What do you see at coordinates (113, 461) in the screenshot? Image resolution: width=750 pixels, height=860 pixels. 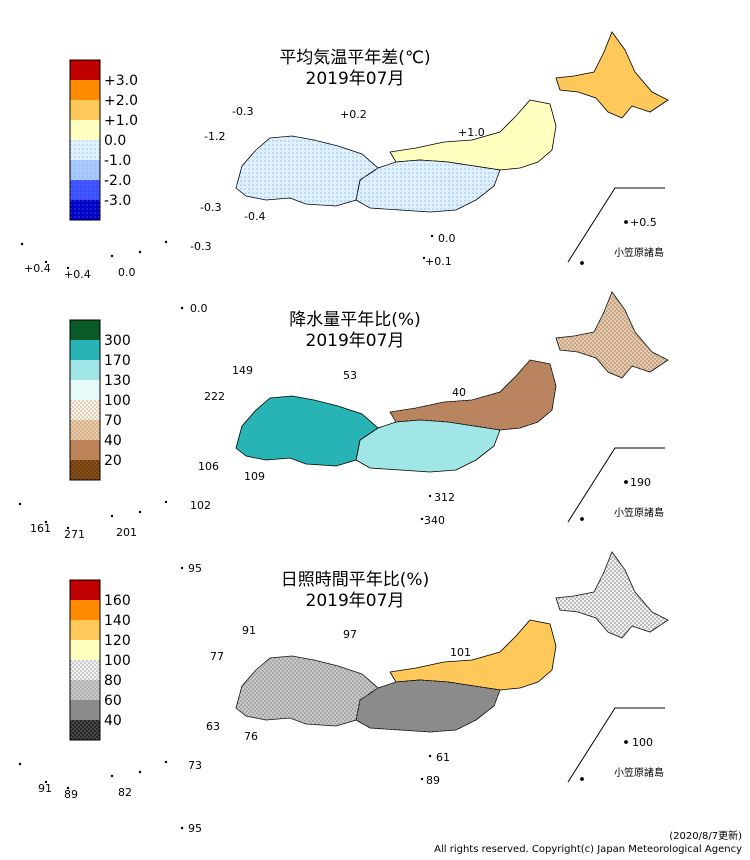 I see `legend-label: 20` at bounding box center [113, 461].